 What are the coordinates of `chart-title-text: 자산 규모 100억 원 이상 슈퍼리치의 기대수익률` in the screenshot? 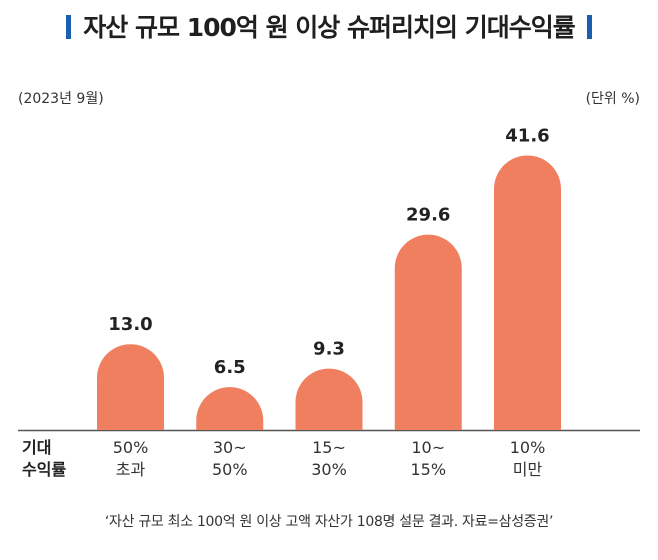 It's located at (329, 27).